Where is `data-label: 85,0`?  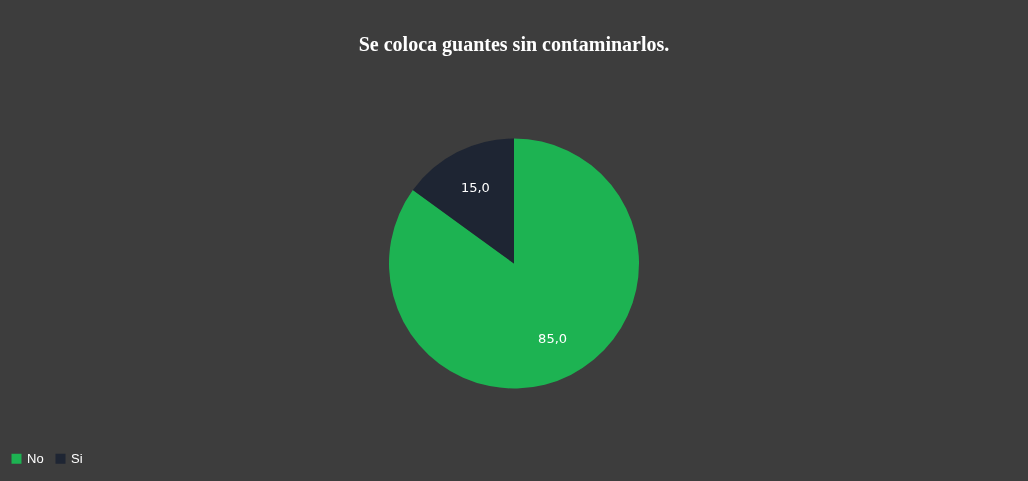 data-label: 85,0 is located at coordinates (553, 339).